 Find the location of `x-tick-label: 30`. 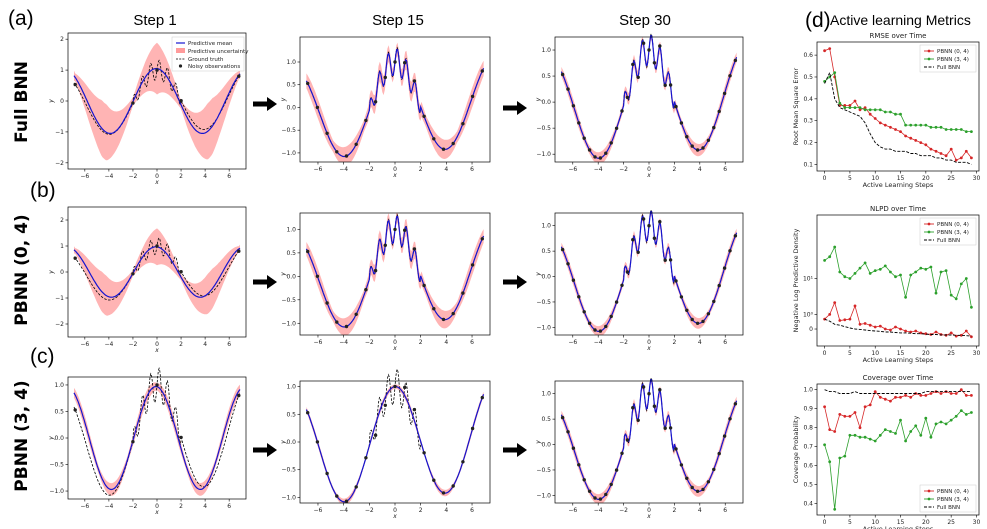

x-tick-label: 30 is located at coordinates (977, 353).